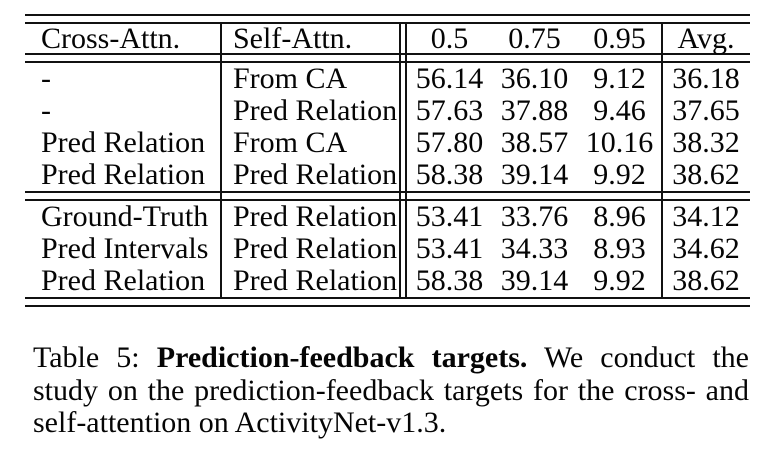 This screenshot has width=783, height=464. Describe the element at coordinates (619, 110) in the screenshot. I see `cell-tiou-0.95: 9.46` at that location.